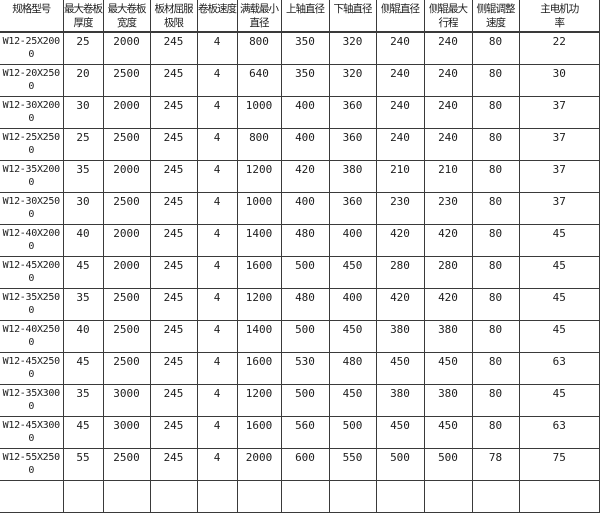 This screenshot has height=513, width=600. What do you see at coordinates (400, 208) in the screenshot?
I see `value-cell: 230` at bounding box center [400, 208].